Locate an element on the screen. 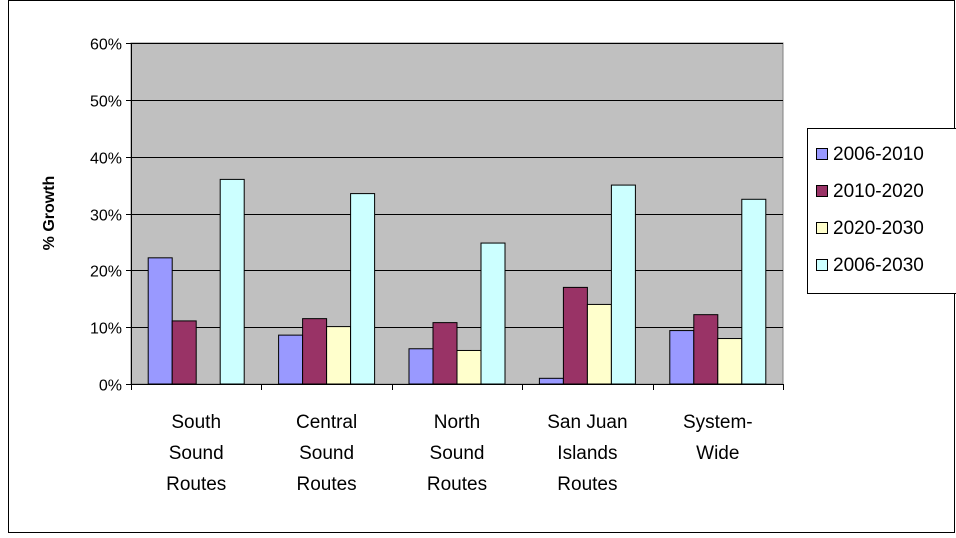 This screenshot has height=538, width=956. y-tick-label: 60% is located at coordinates (106, 45).